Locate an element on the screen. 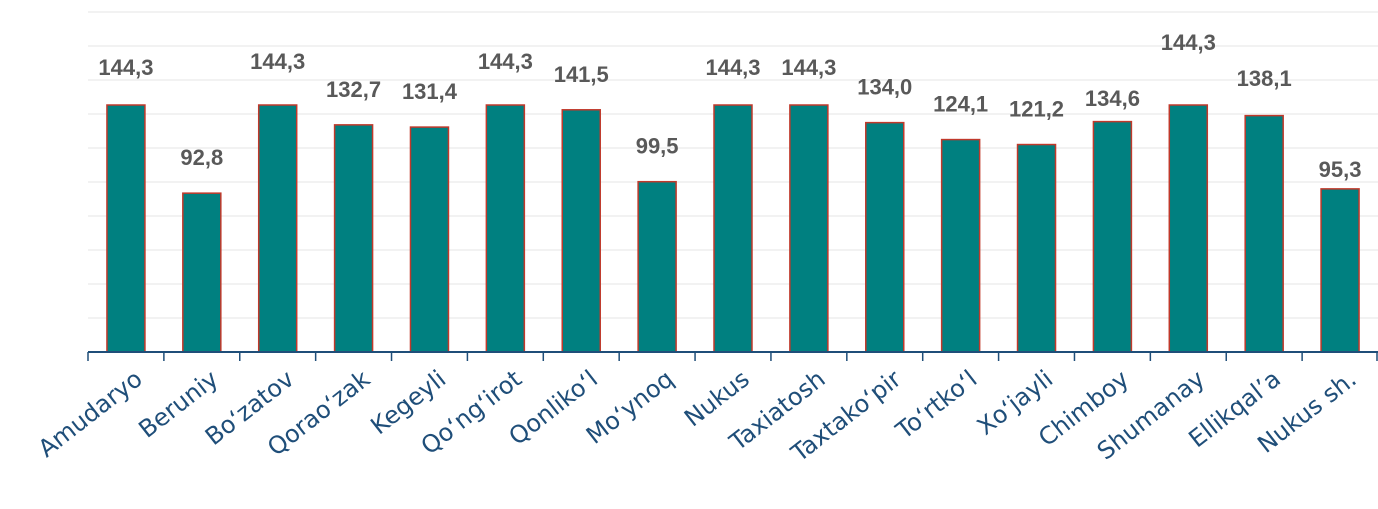 The image size is (1378, 509). data-label: 121,2 is located at coordinates (1036, 109).